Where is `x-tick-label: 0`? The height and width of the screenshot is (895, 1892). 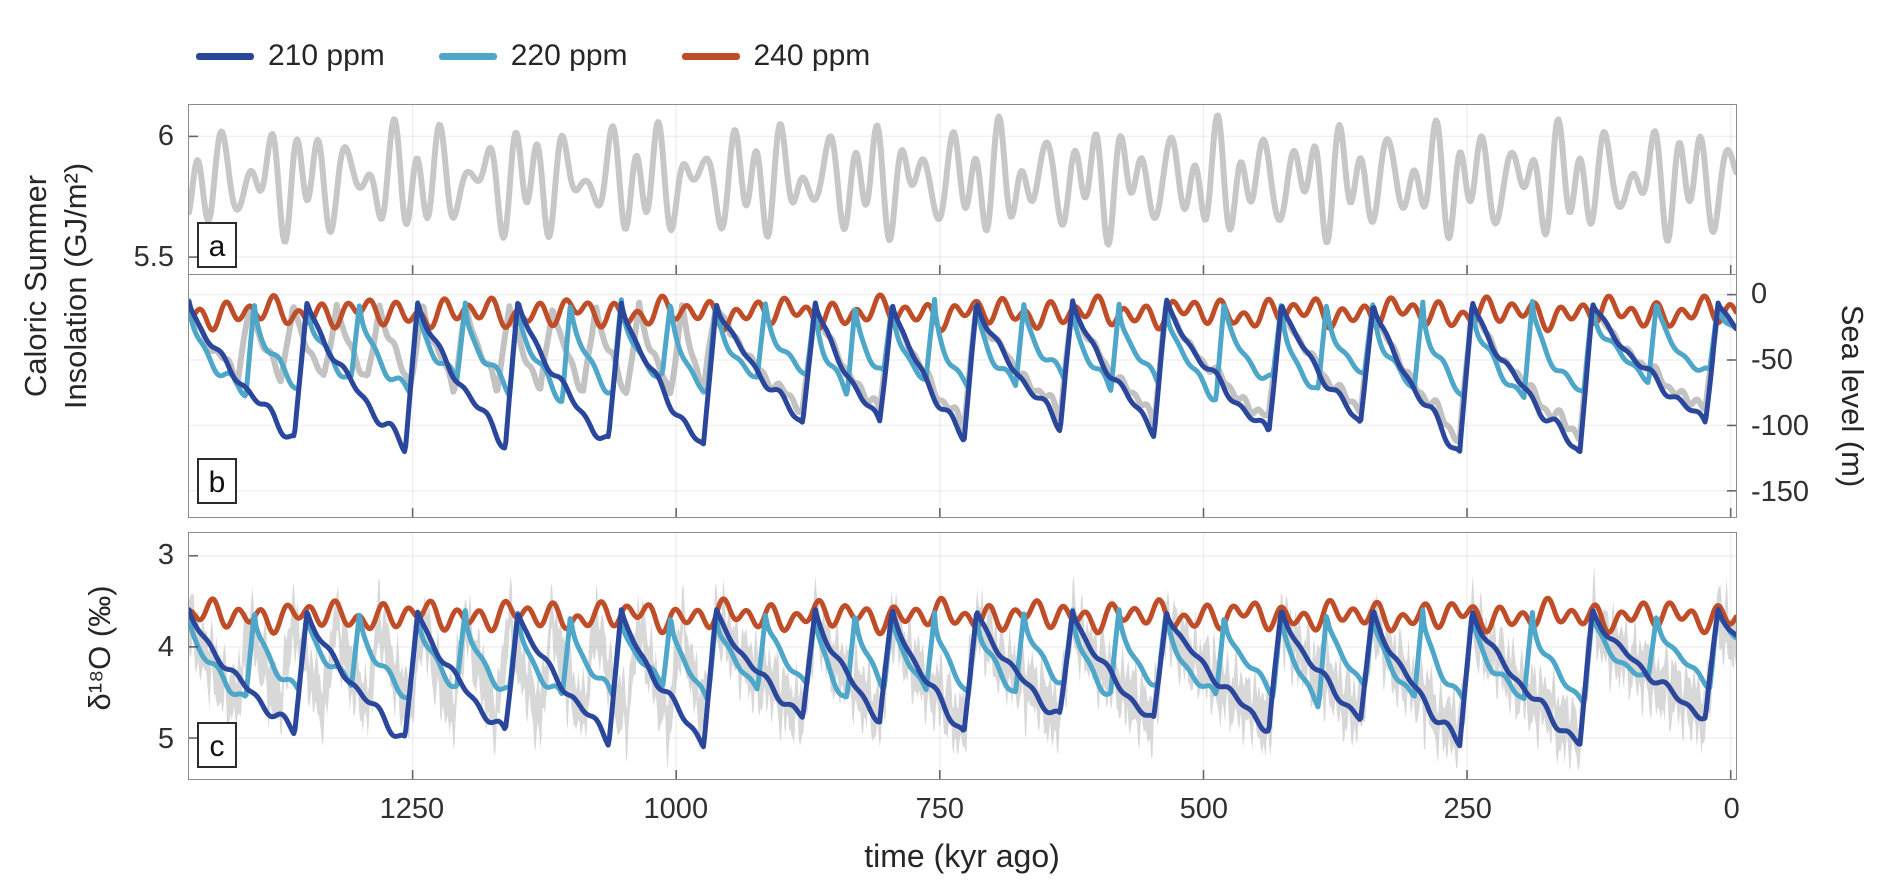
x-tick-label: 0 is located at coordinates (1731, 809).